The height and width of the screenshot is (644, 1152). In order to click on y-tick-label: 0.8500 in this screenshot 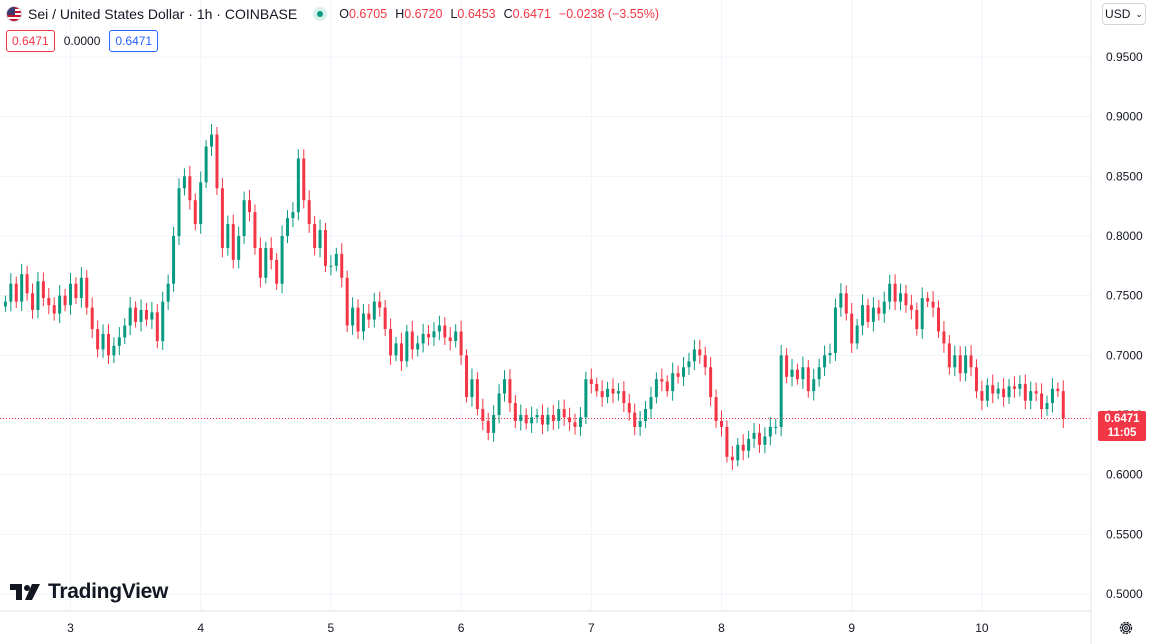, I will do `click(1124, 176)`.